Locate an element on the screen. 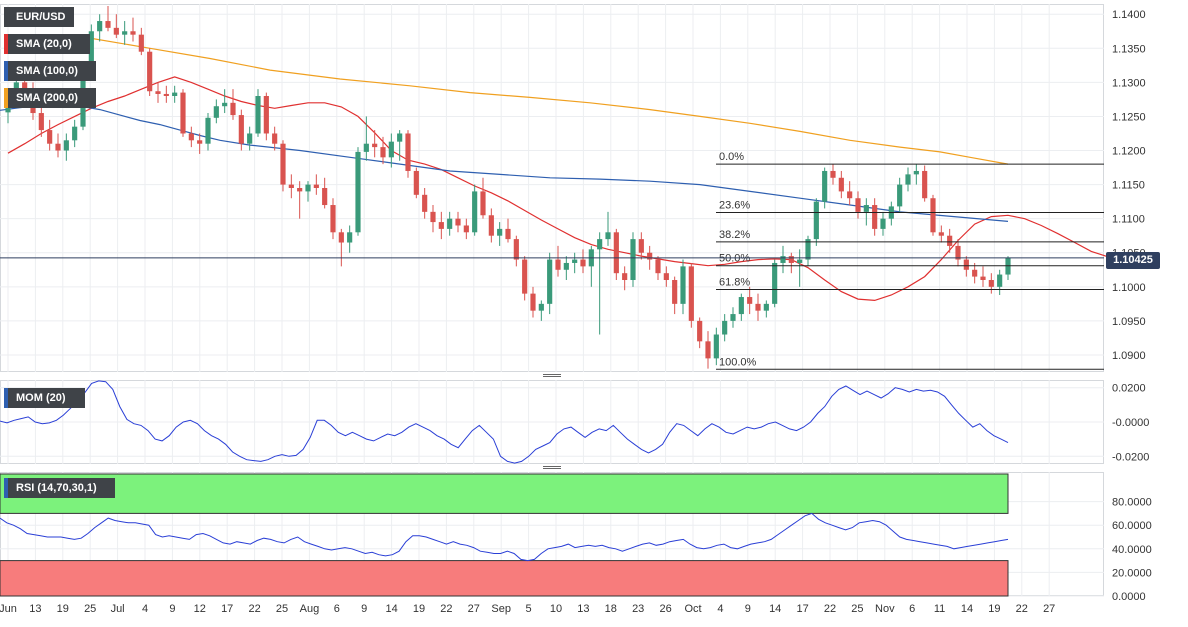 This screenshot has width=1188, height=627. x-tick-label: Oct is located at coordinates (692, 609).